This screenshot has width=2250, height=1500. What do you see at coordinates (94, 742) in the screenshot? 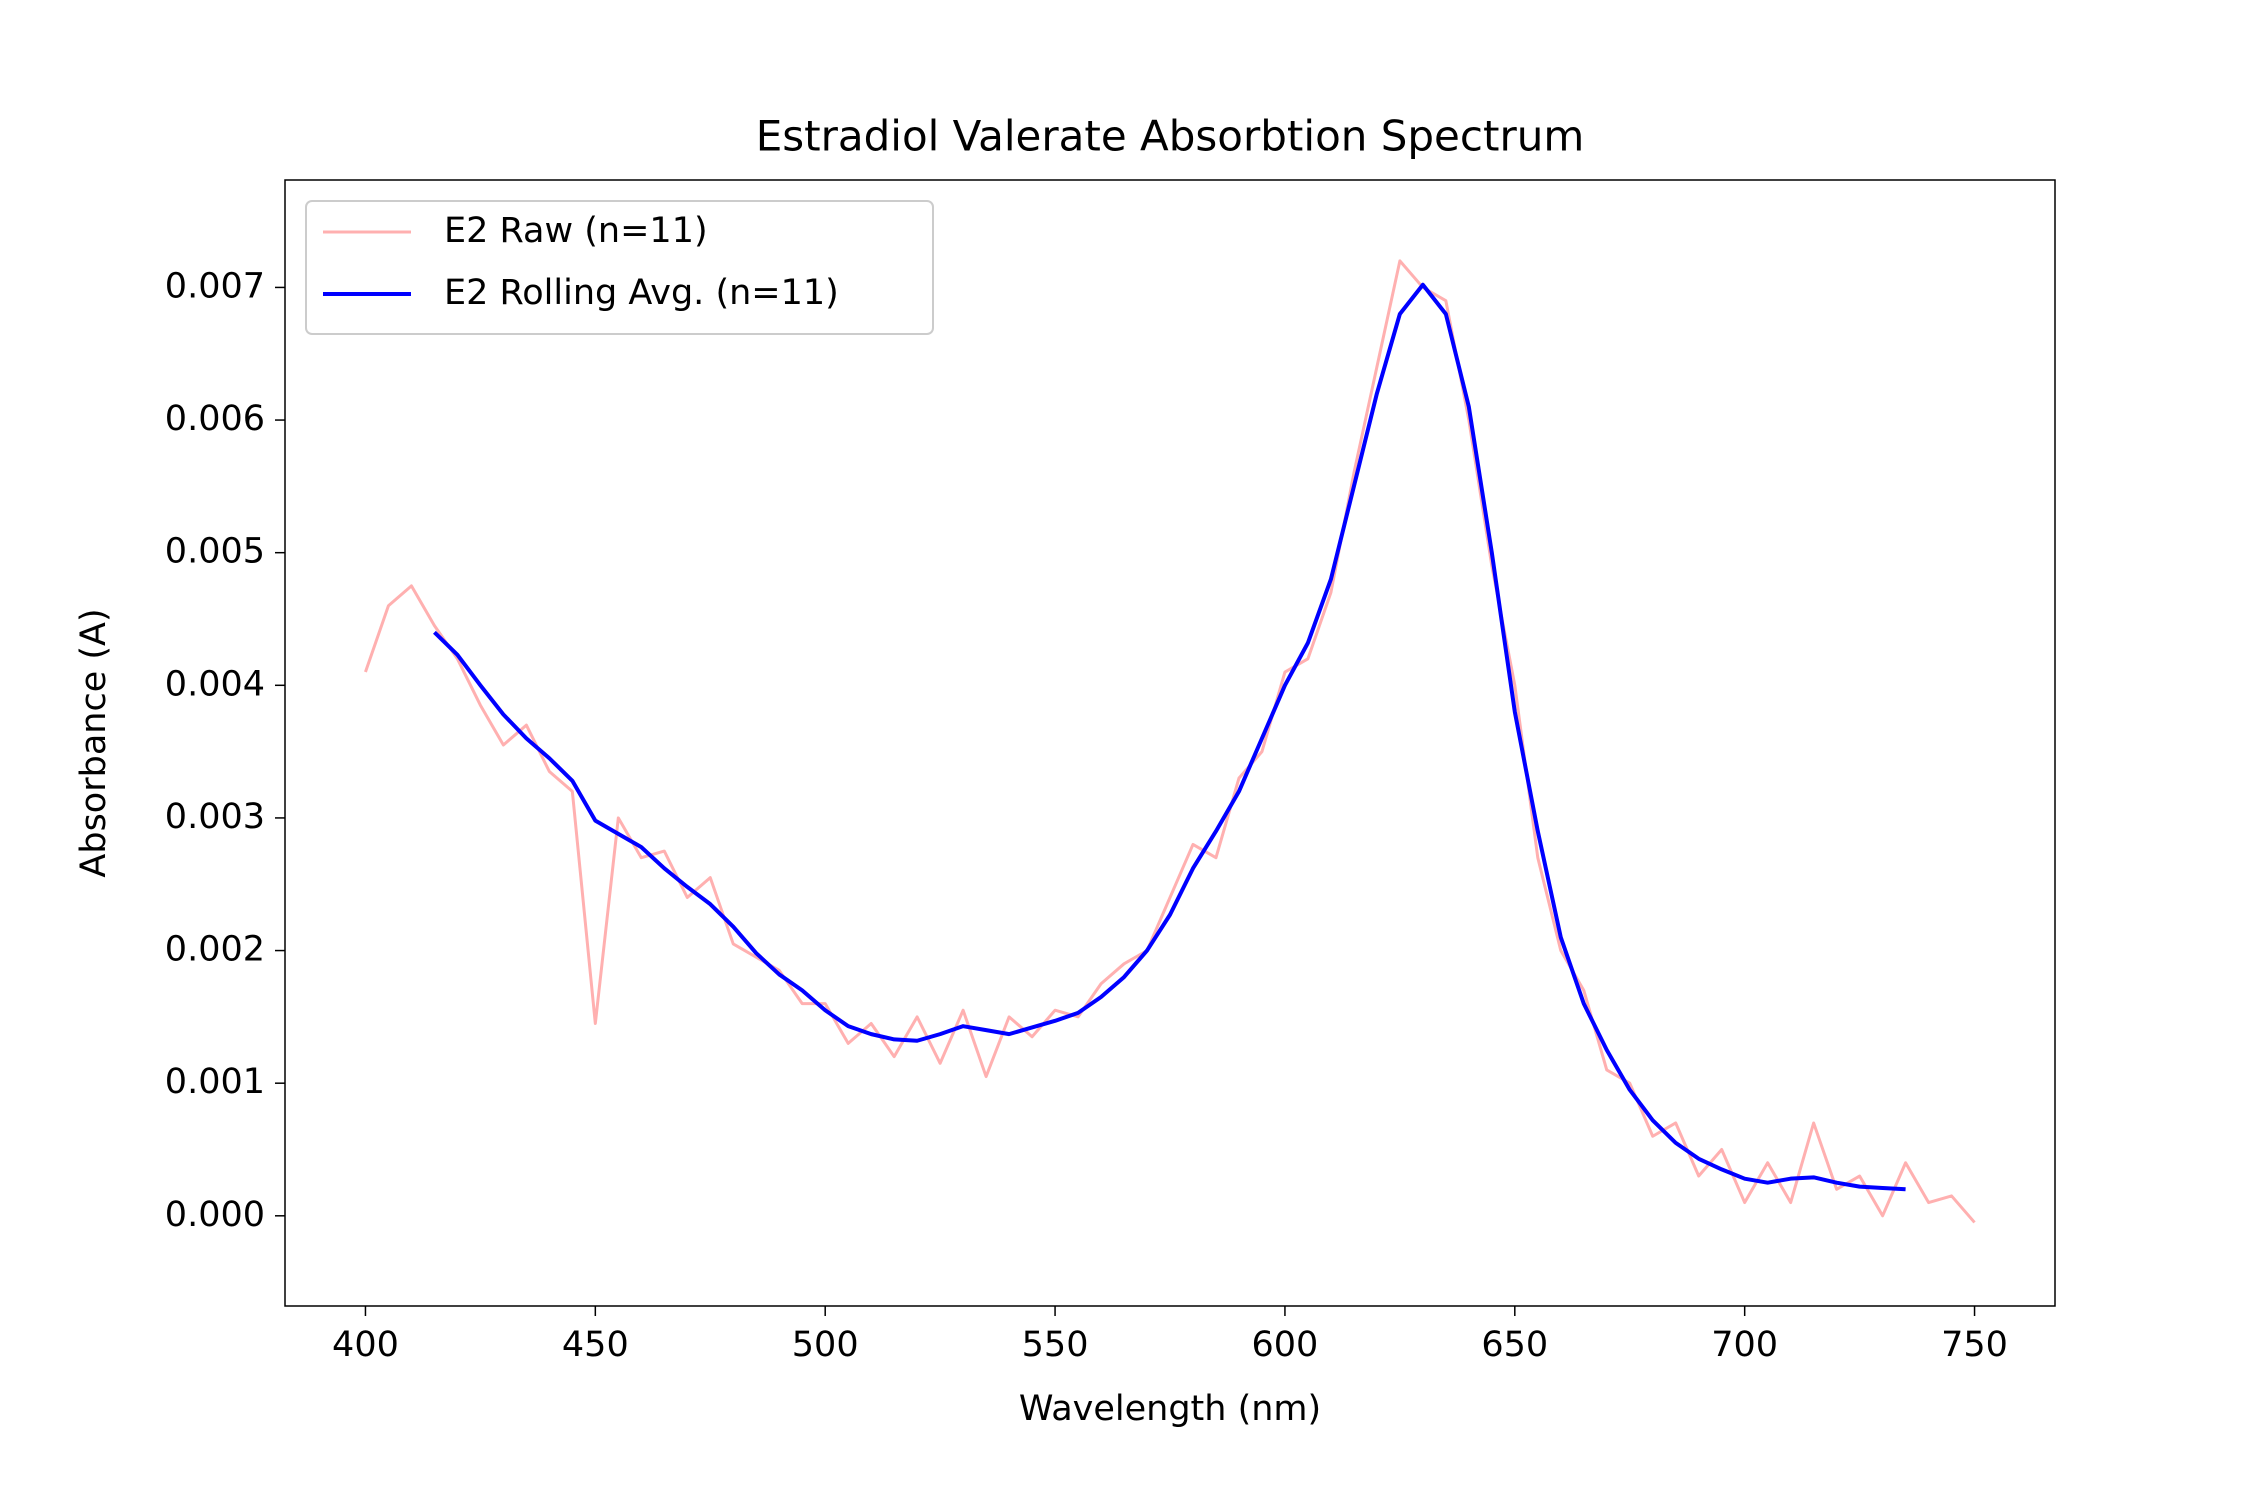
I see `y-axis-label: Absorbance (A)` at bounding box center [94, 742].